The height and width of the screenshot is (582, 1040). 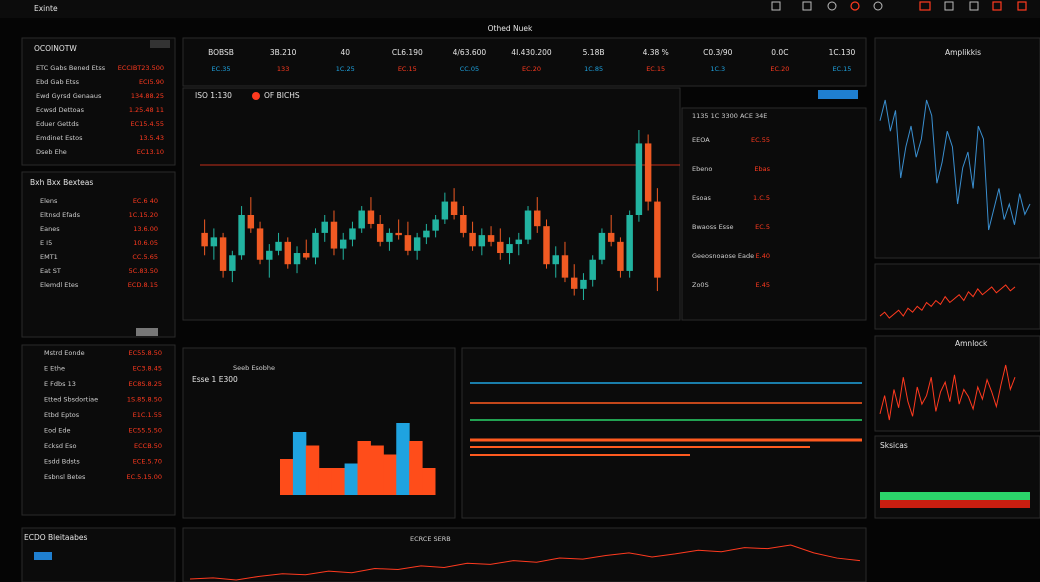 What do you see at coordinates (147, 332) in the screenshot?
I see `scroll-bar` at bounding box center [147, 332].